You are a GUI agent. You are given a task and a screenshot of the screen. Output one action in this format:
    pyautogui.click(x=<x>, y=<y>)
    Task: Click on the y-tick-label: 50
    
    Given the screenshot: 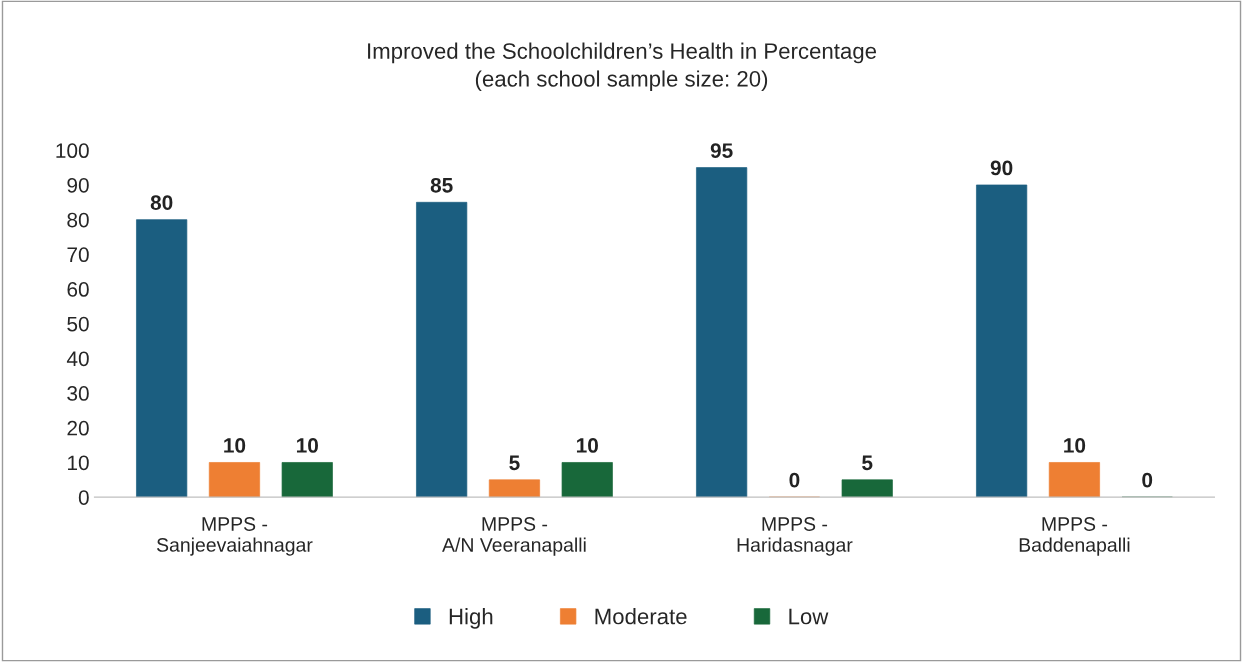 What is the action you would take?
    pyautogui.click(x=78, y=324)
    